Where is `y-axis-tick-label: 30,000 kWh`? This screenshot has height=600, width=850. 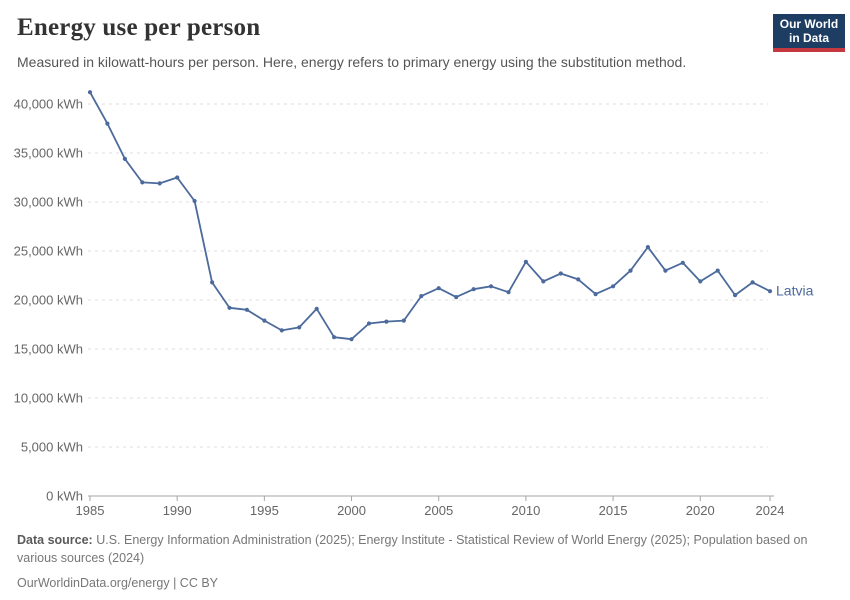 y-axis-tick-label: 30,000 kWh is located at coordinates (48, 202).